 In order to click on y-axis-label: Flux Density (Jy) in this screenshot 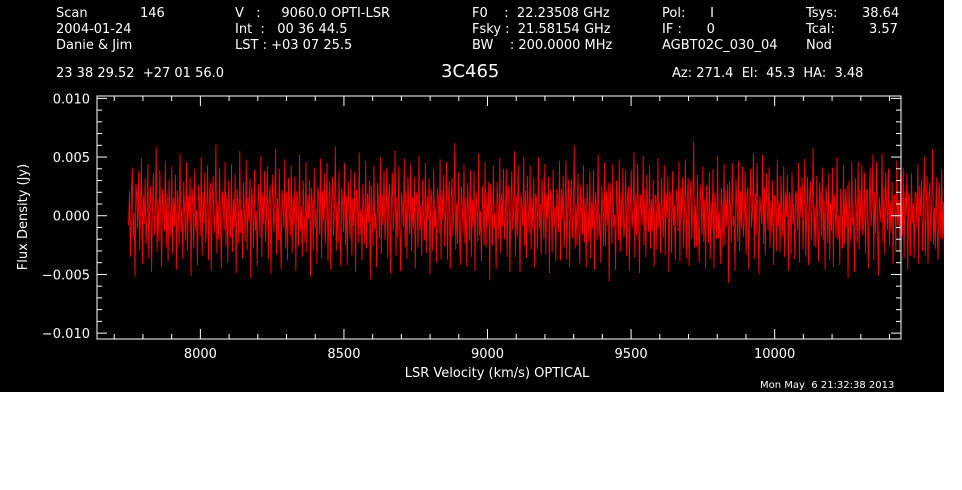, I will do `click(23, 217)`.